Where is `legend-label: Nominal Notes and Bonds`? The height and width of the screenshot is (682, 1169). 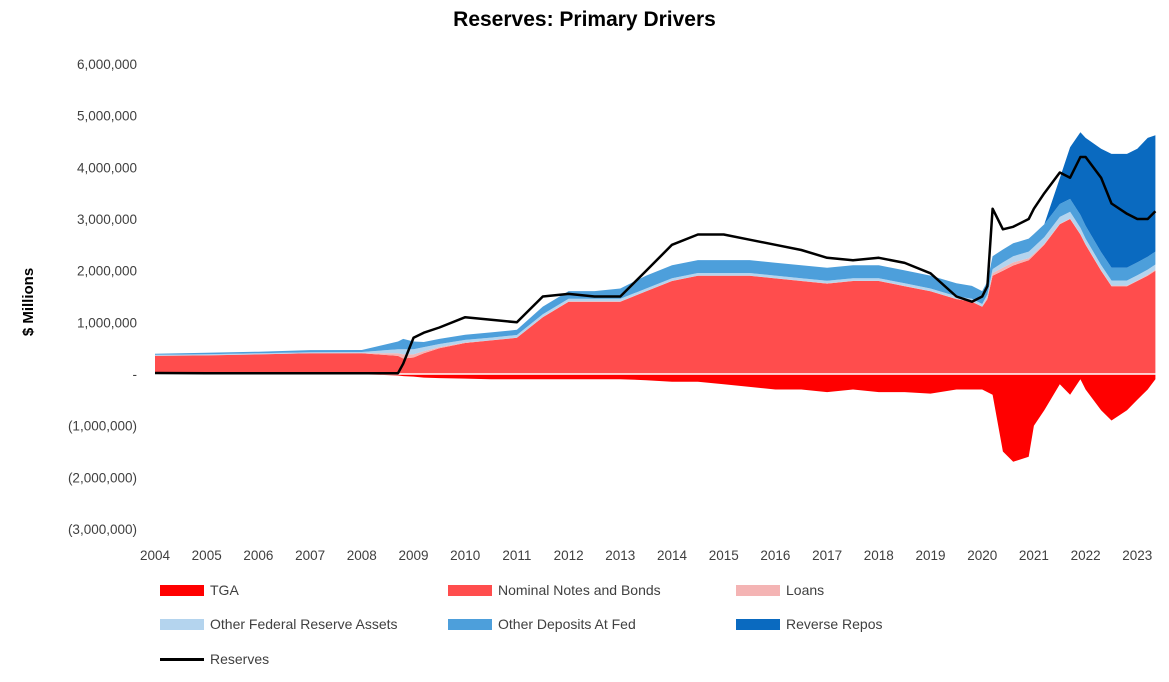 legend-label: Nominal Notes and Bonds is located at coordinates (579, 590).